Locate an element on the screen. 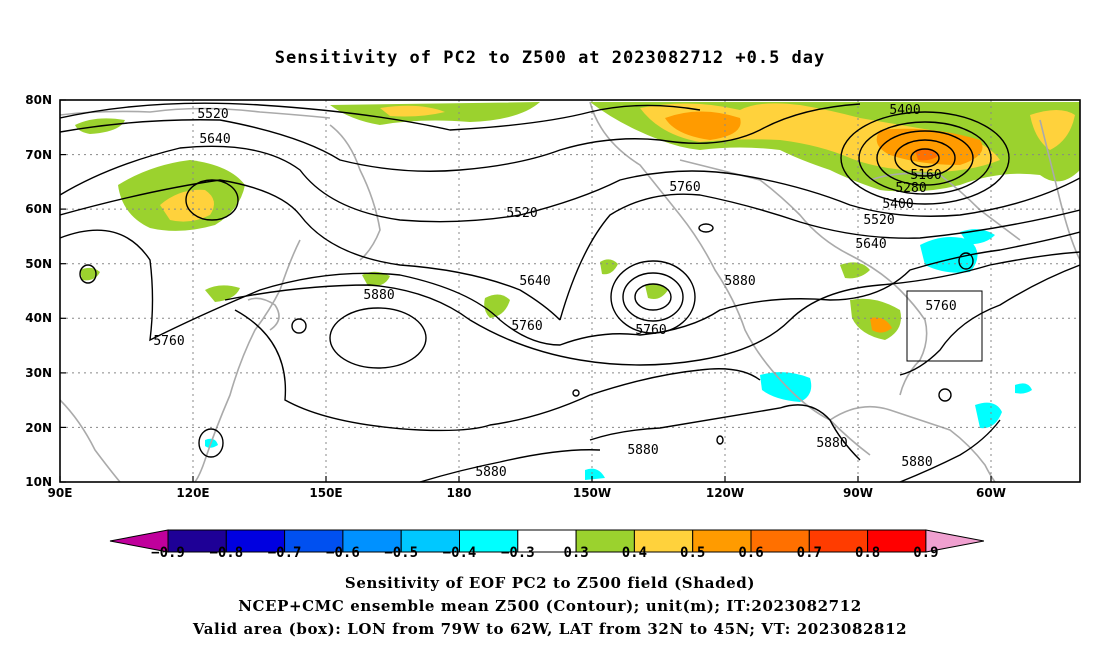  colorbar-label: 0.7 is located at coordinates (809, 553).